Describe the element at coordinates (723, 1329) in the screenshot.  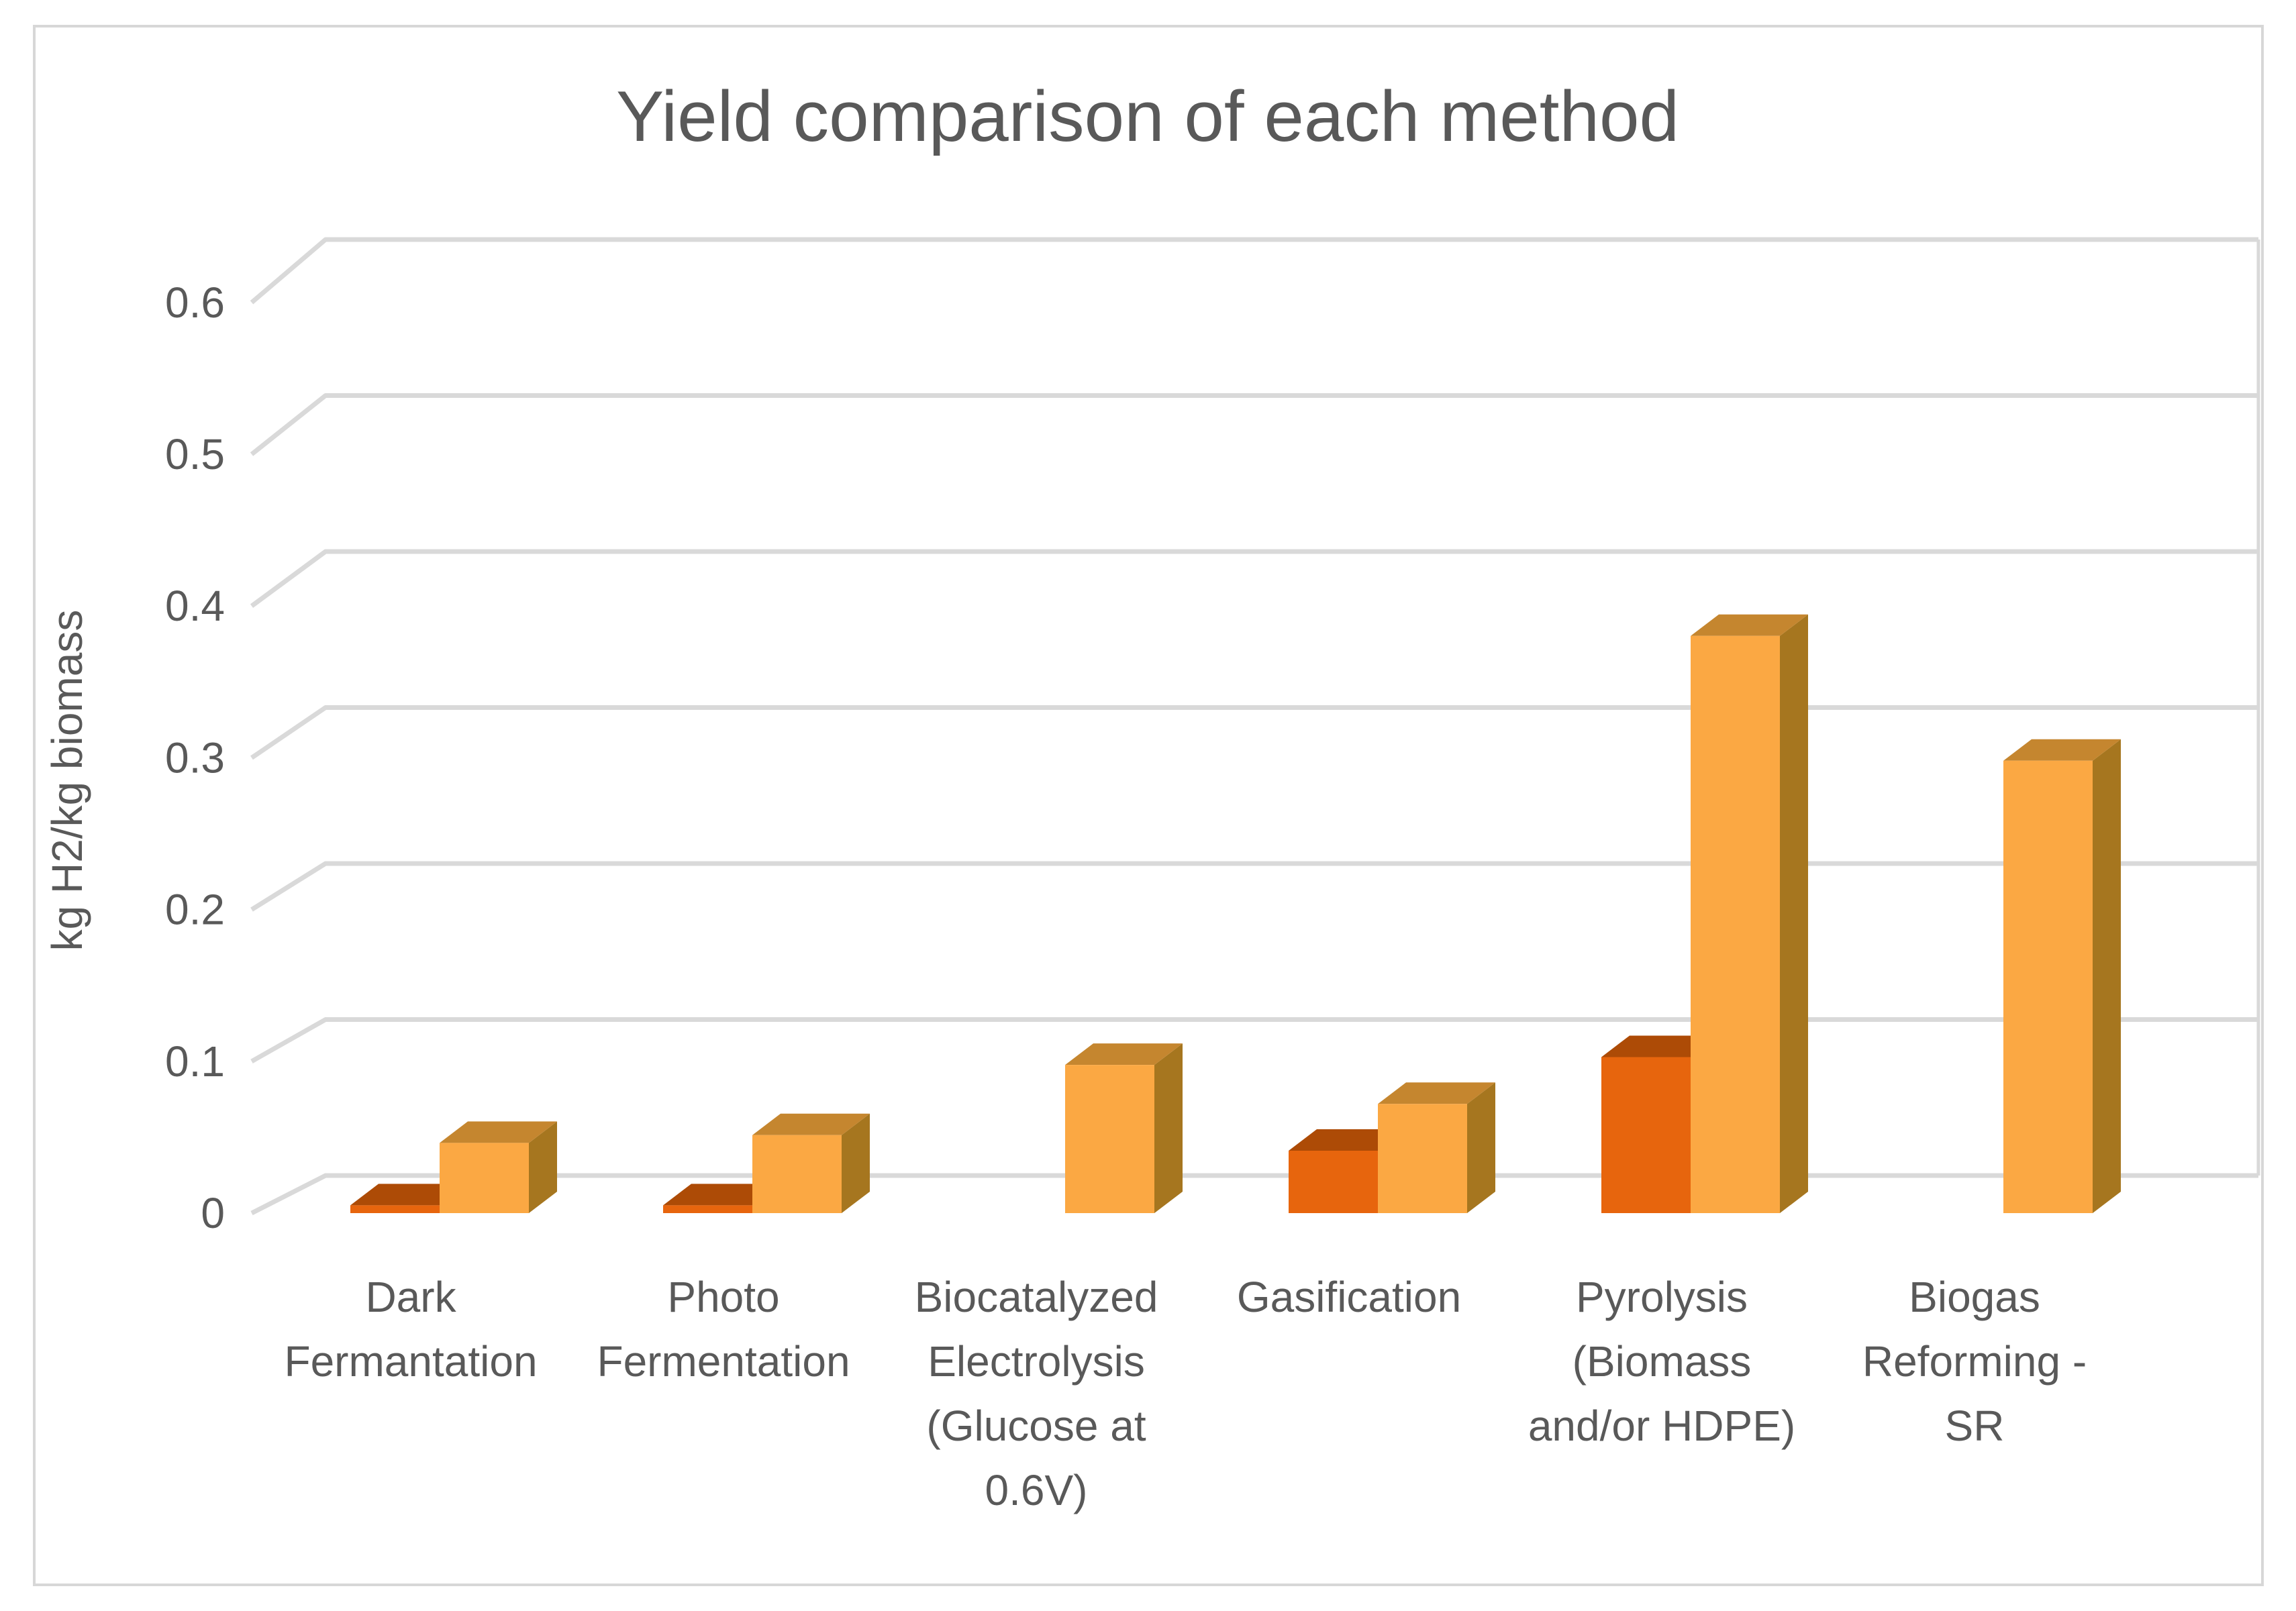
I see `category-label: Photo Fermentation` at that location.